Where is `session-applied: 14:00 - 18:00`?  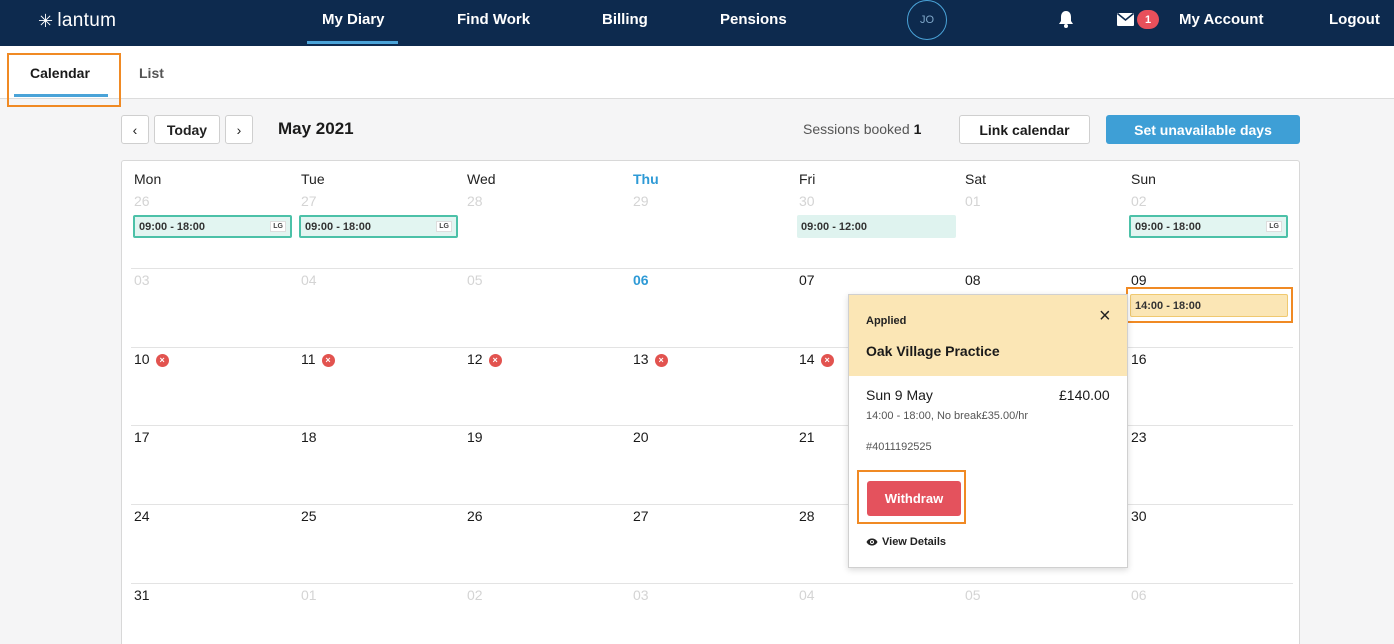 session-applied: 14:00 - 18:00 is located at coordinates (1209, 305).